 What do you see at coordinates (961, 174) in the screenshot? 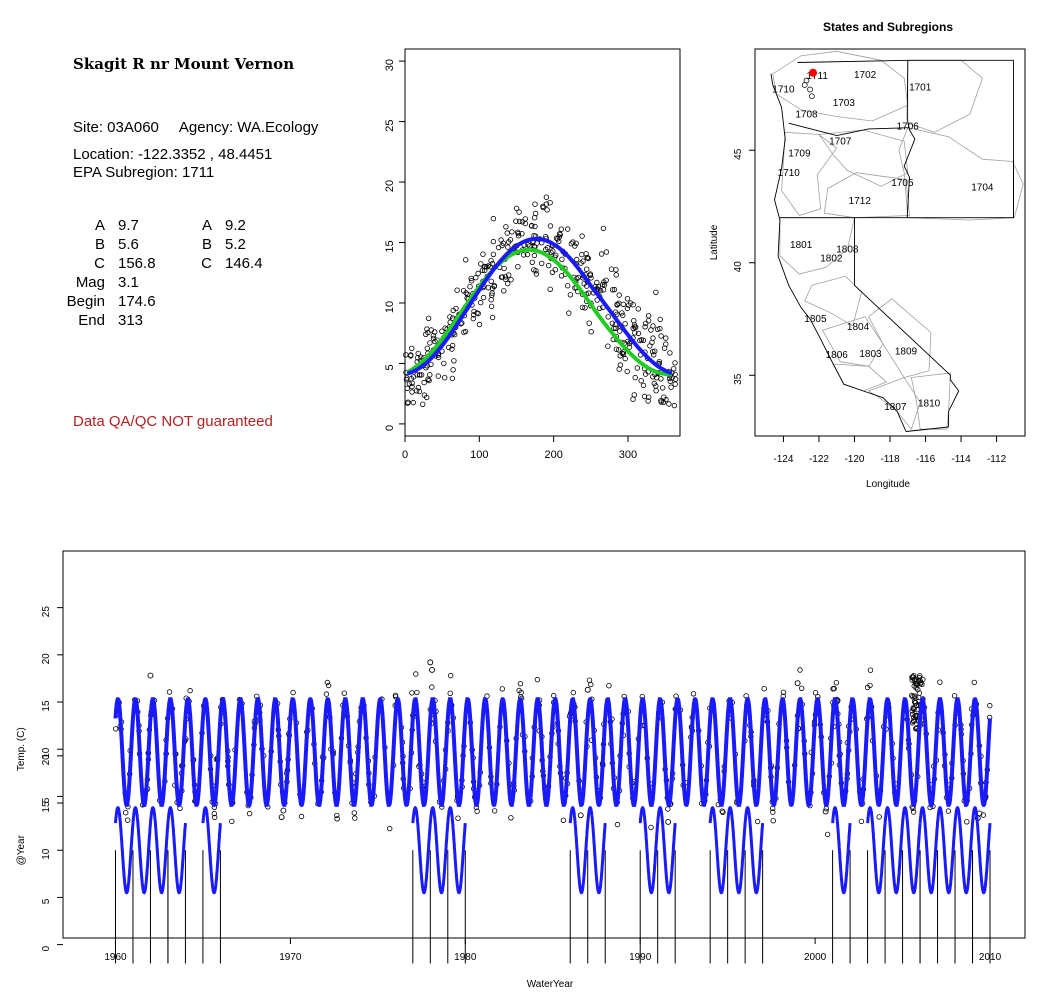
I see `subregion-outline` at bounding box center [961, 174].